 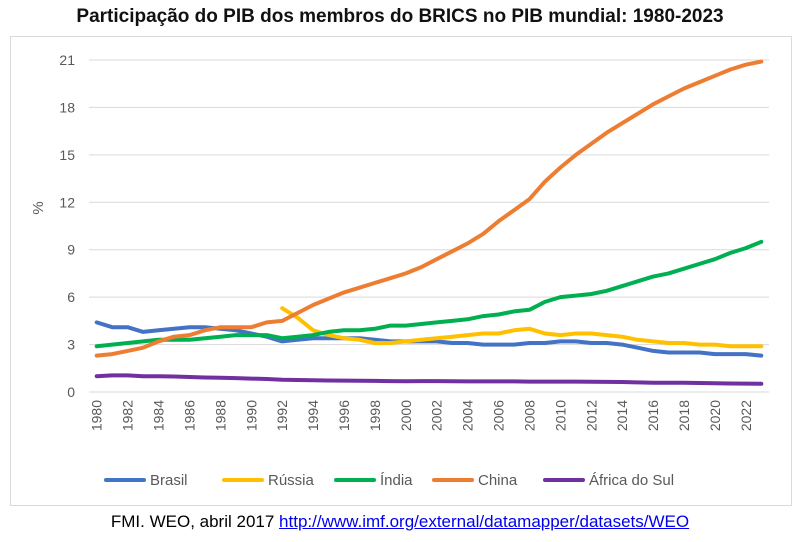 I want to click on y-tick-label: 15, so click(x=67, y=155).